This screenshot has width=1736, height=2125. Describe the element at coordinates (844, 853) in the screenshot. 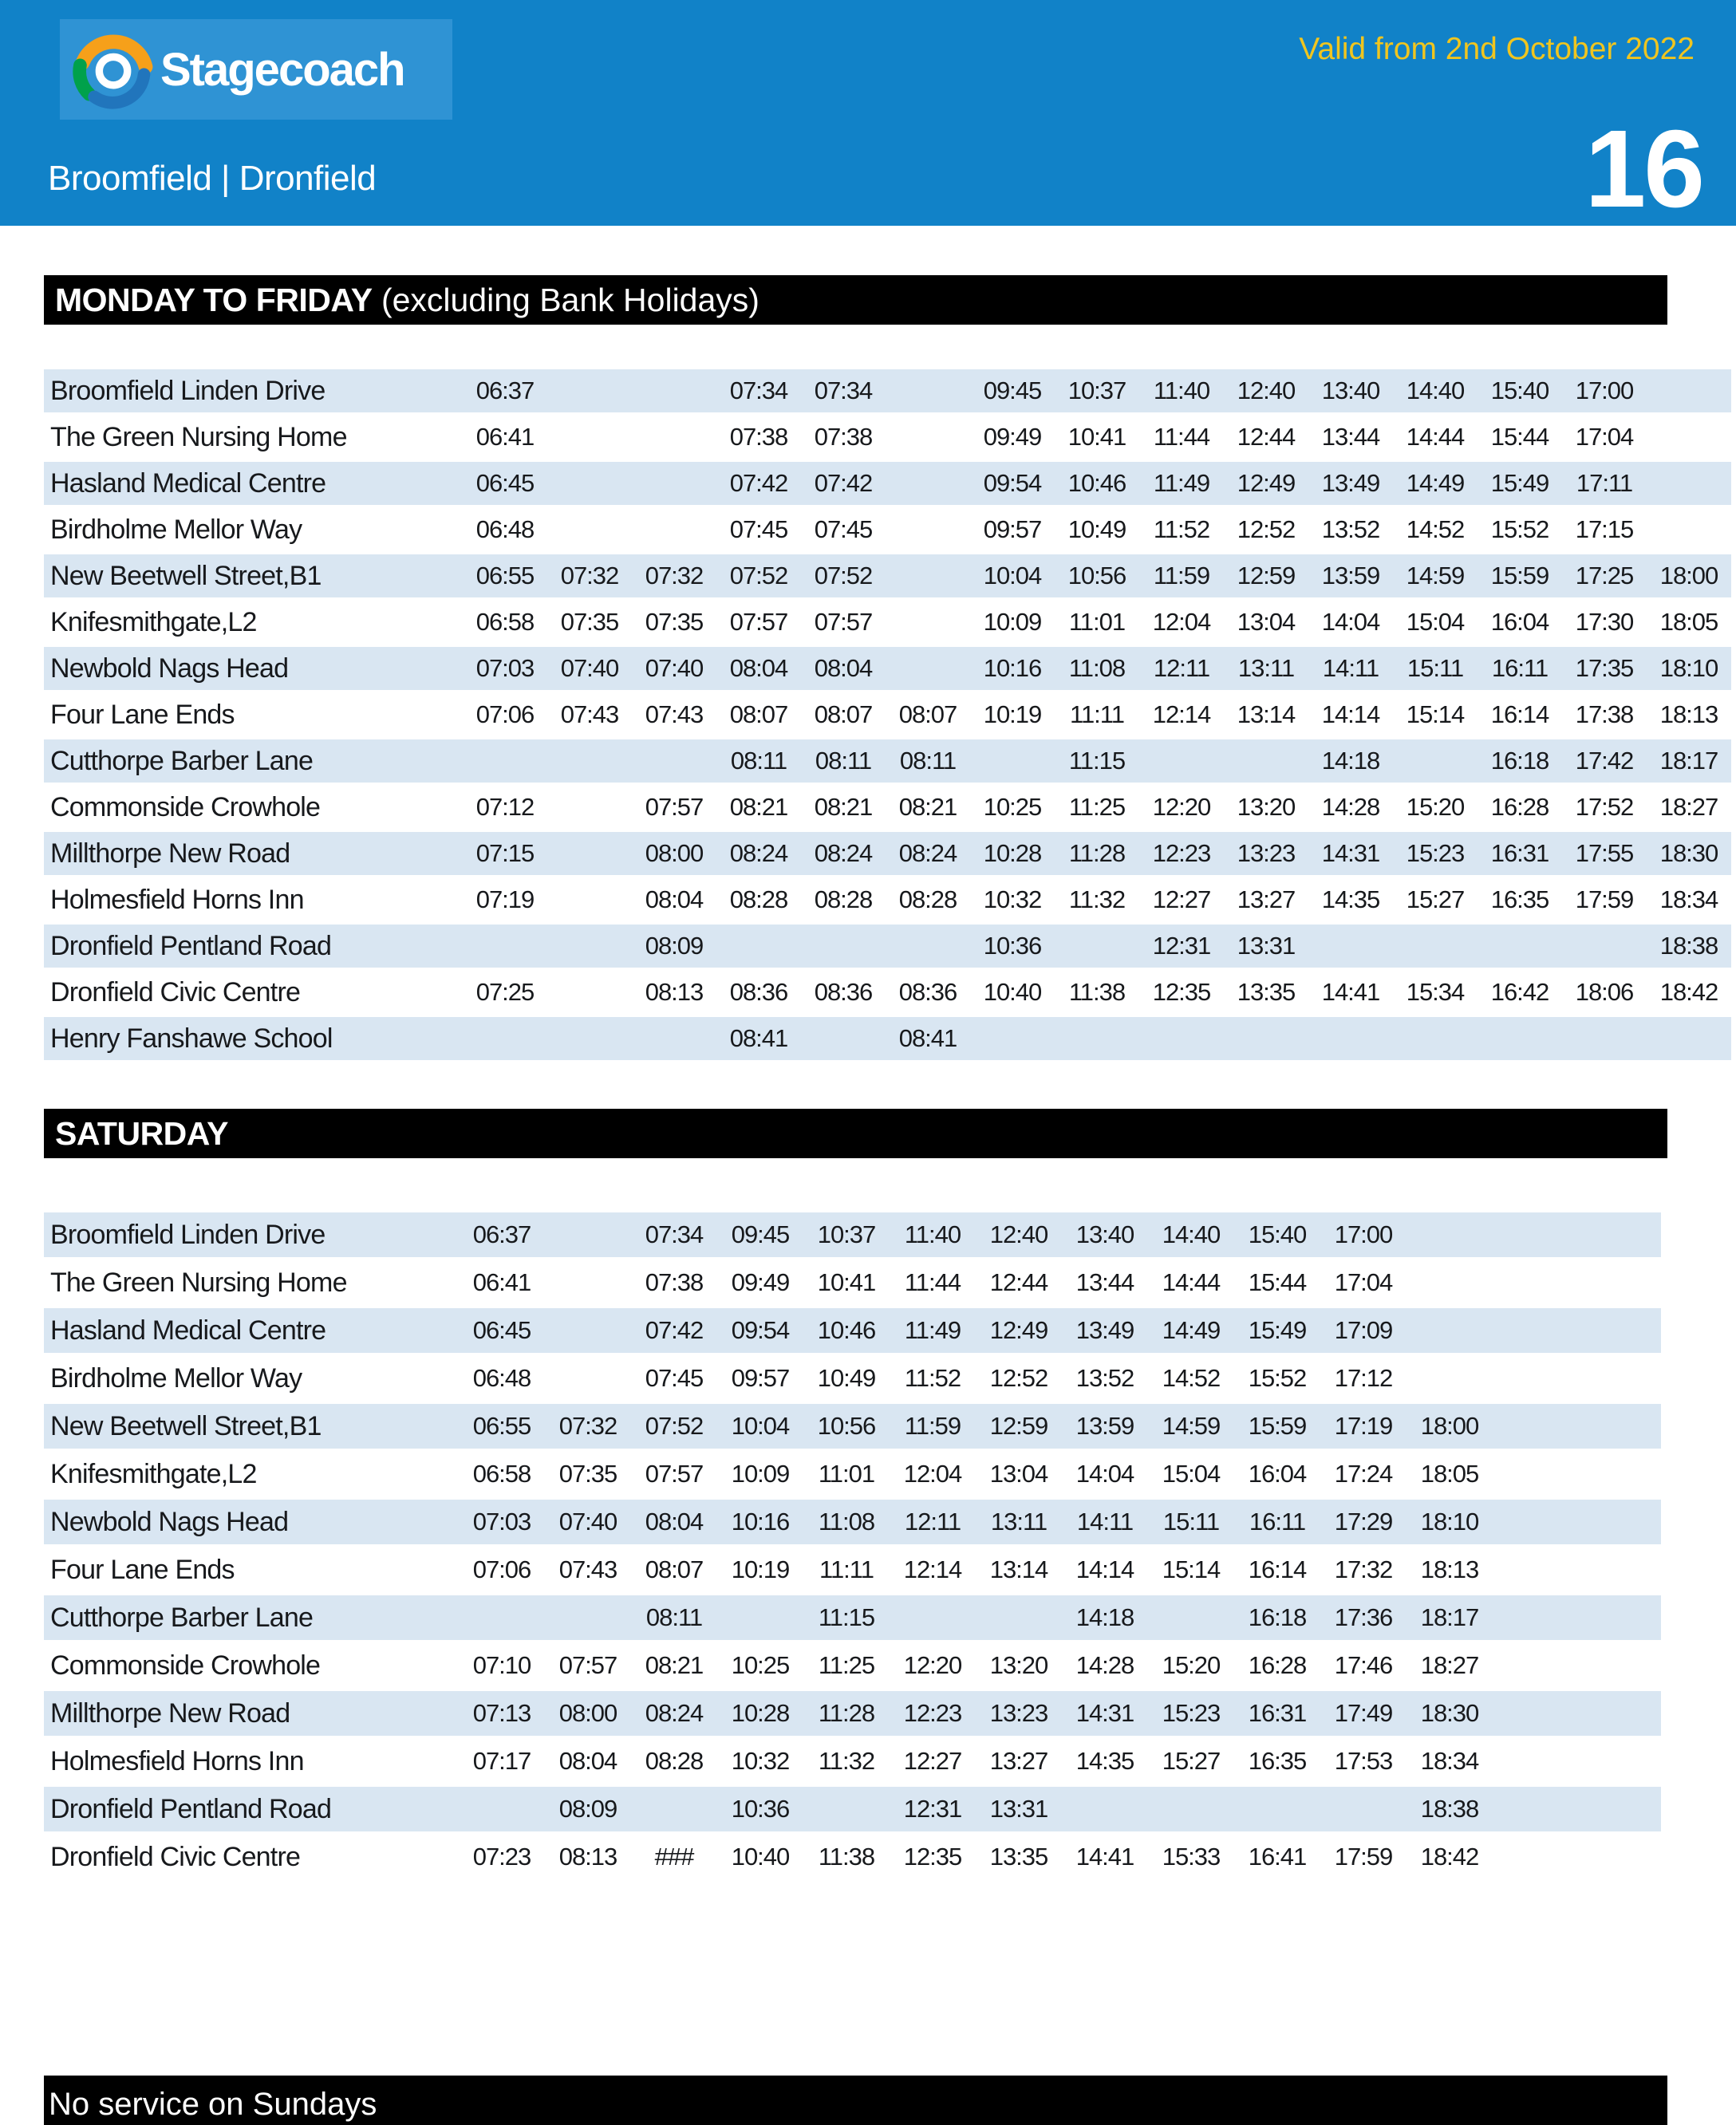

I see `departure-time: 08:24` at that location.